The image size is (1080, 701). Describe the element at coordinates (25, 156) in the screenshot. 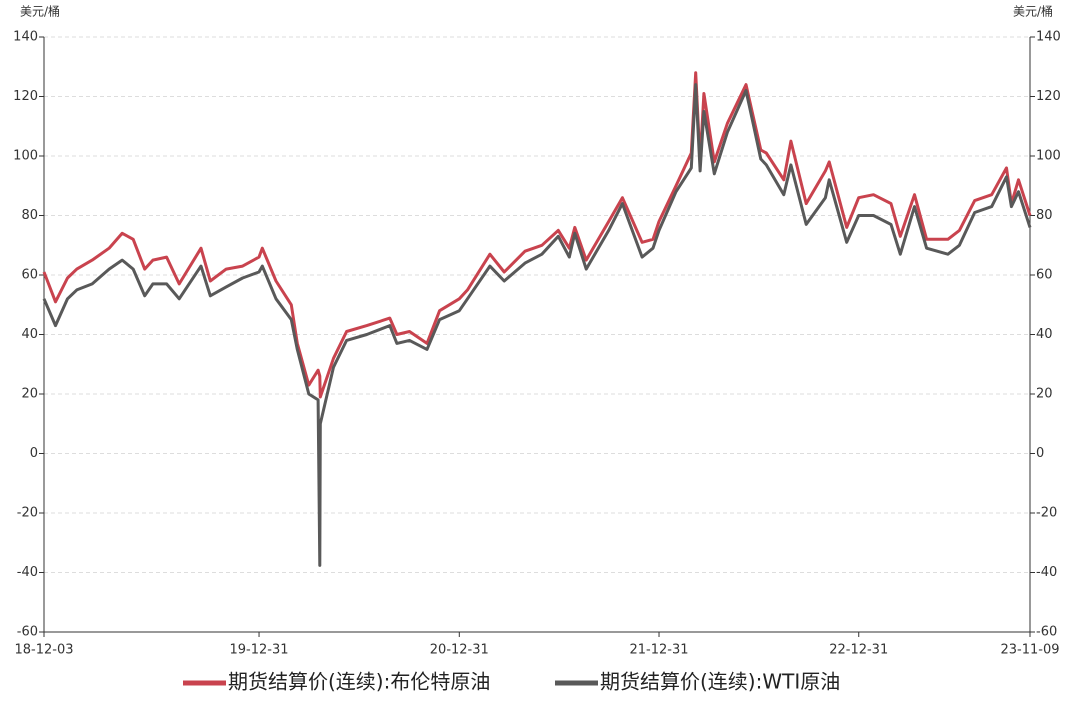

I see `y-tick-label: 100` at that location.